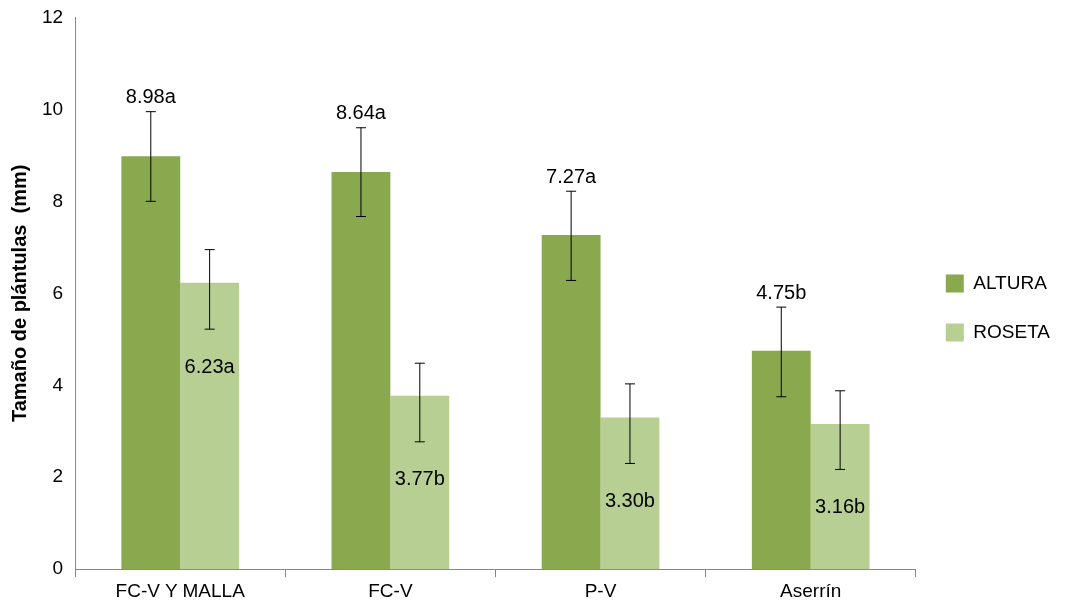 Image resolution: width=1070 pixels, height=610 pixels. I want to click on data-label: 7.27a, so click(572, 175).